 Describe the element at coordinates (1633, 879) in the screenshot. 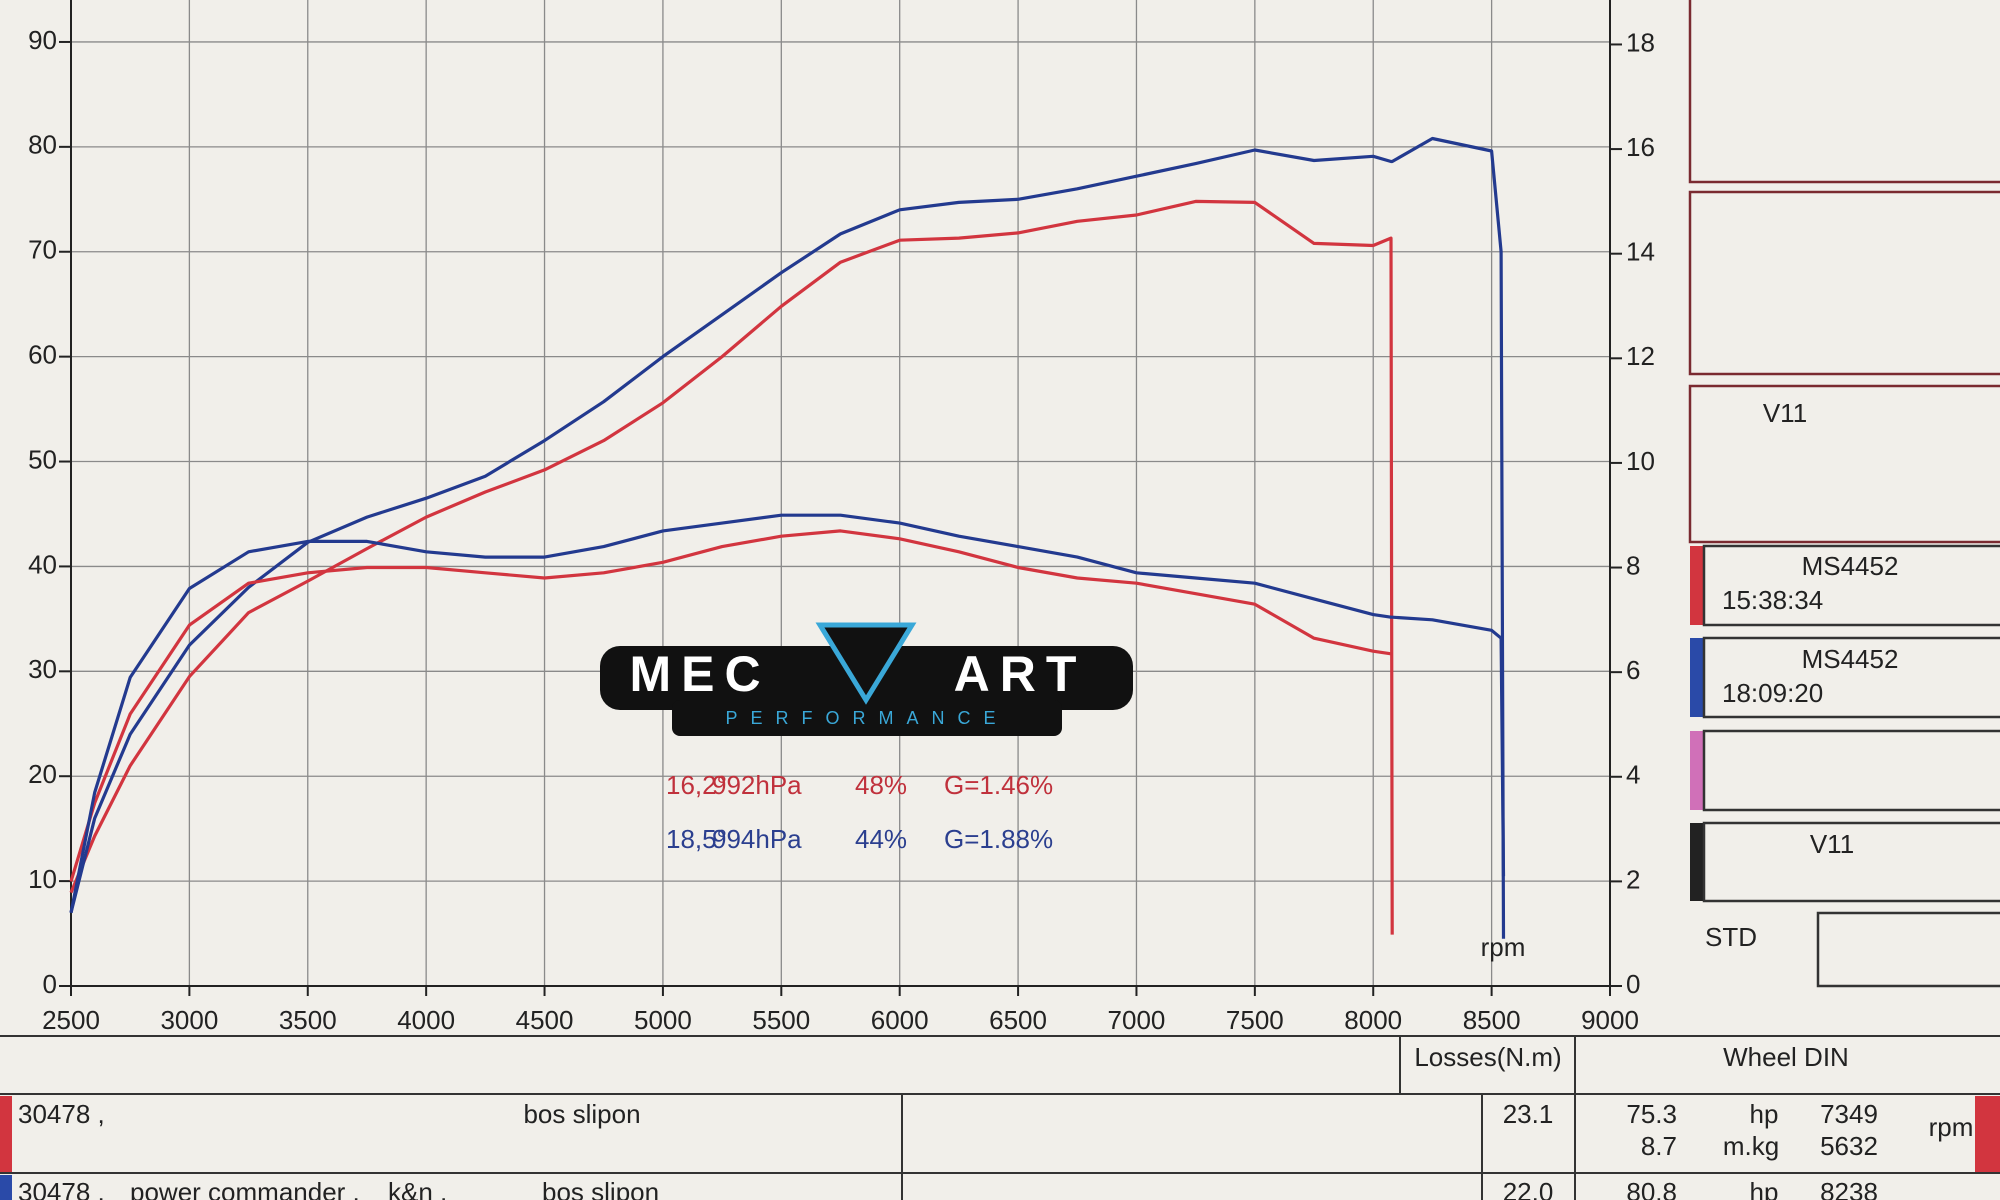

I see `y2-tick-label: 2` at that location.